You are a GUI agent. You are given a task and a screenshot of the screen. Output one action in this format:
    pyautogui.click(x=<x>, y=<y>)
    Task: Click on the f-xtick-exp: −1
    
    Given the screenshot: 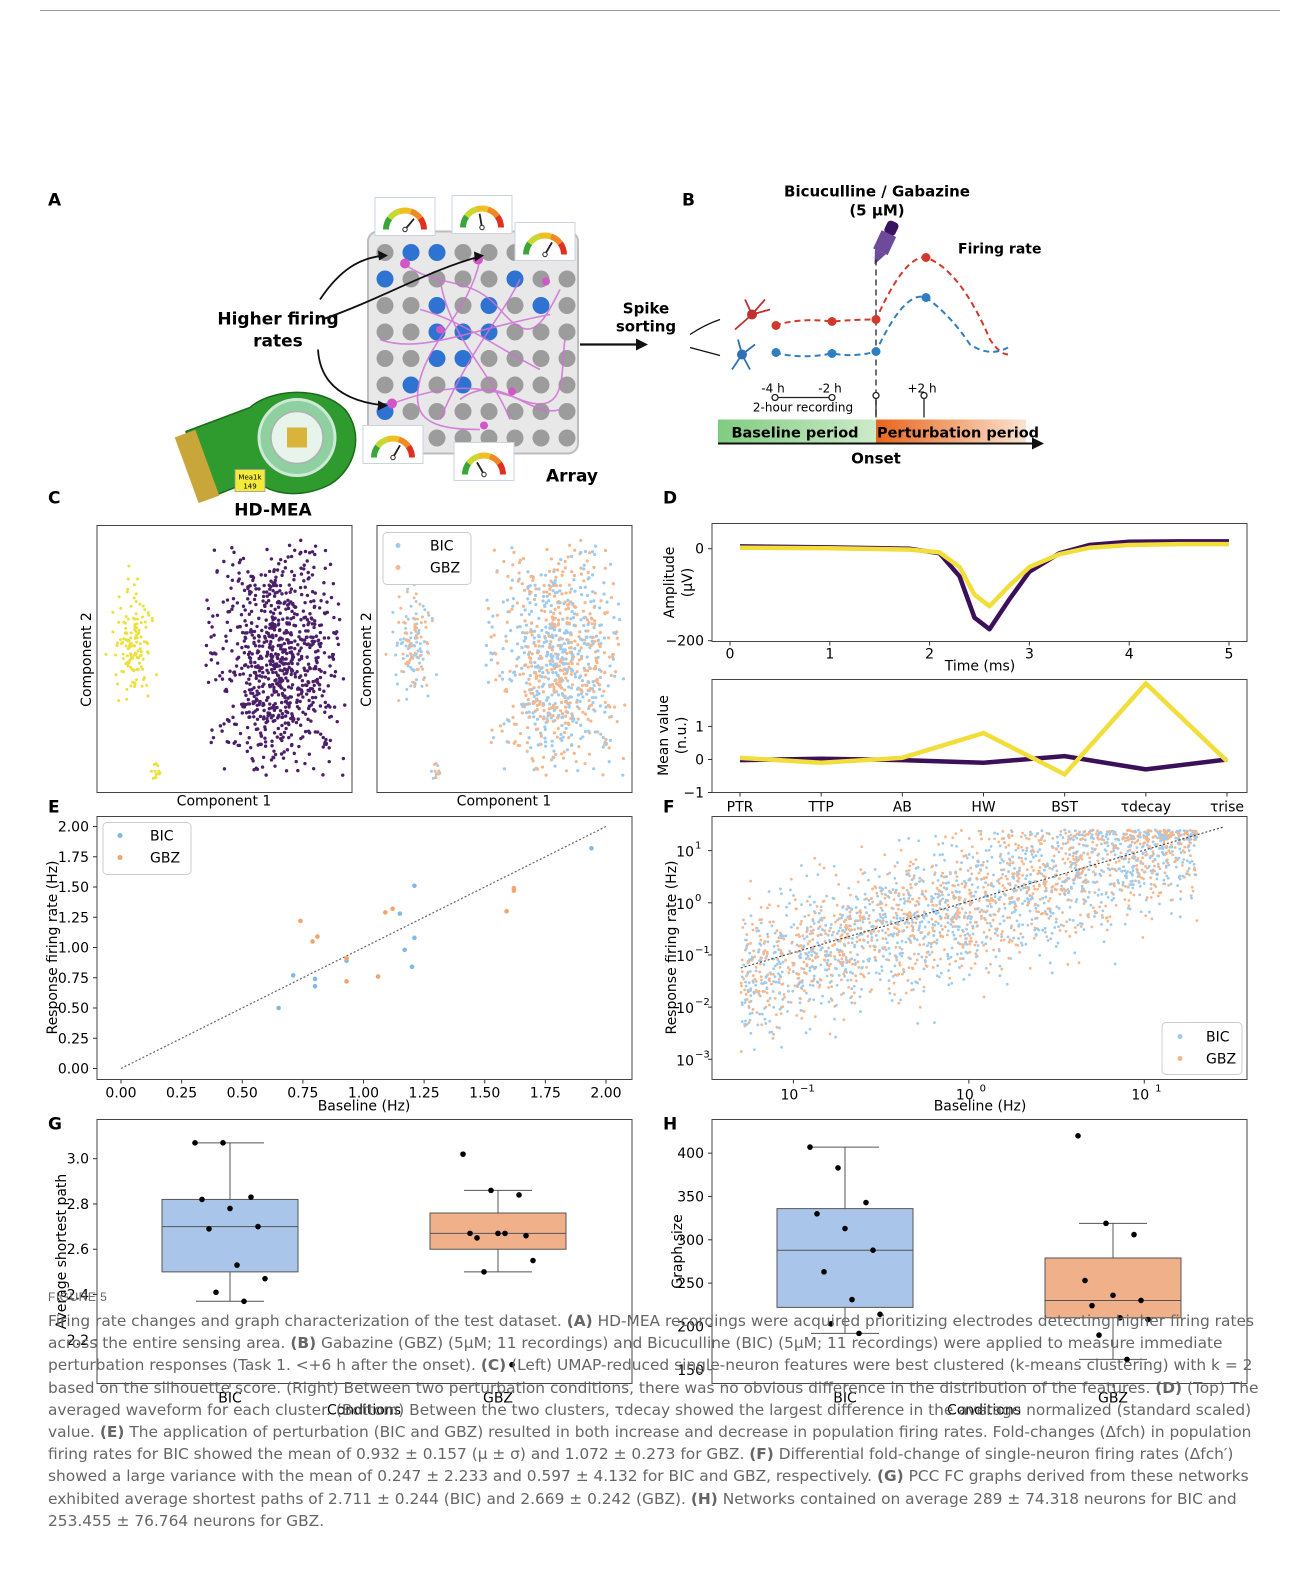 What is the action you would take?
    pyautogui.click(x=807, y=1089)
    